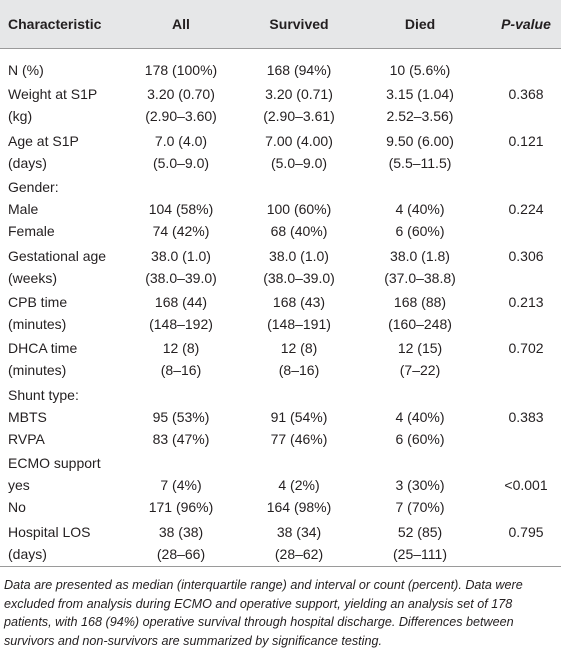 This screenshot has width=561, height=670. Describe the element at coordinates (23, 209) in the screenshot. I see `characteristic-cell: Male` at that location.